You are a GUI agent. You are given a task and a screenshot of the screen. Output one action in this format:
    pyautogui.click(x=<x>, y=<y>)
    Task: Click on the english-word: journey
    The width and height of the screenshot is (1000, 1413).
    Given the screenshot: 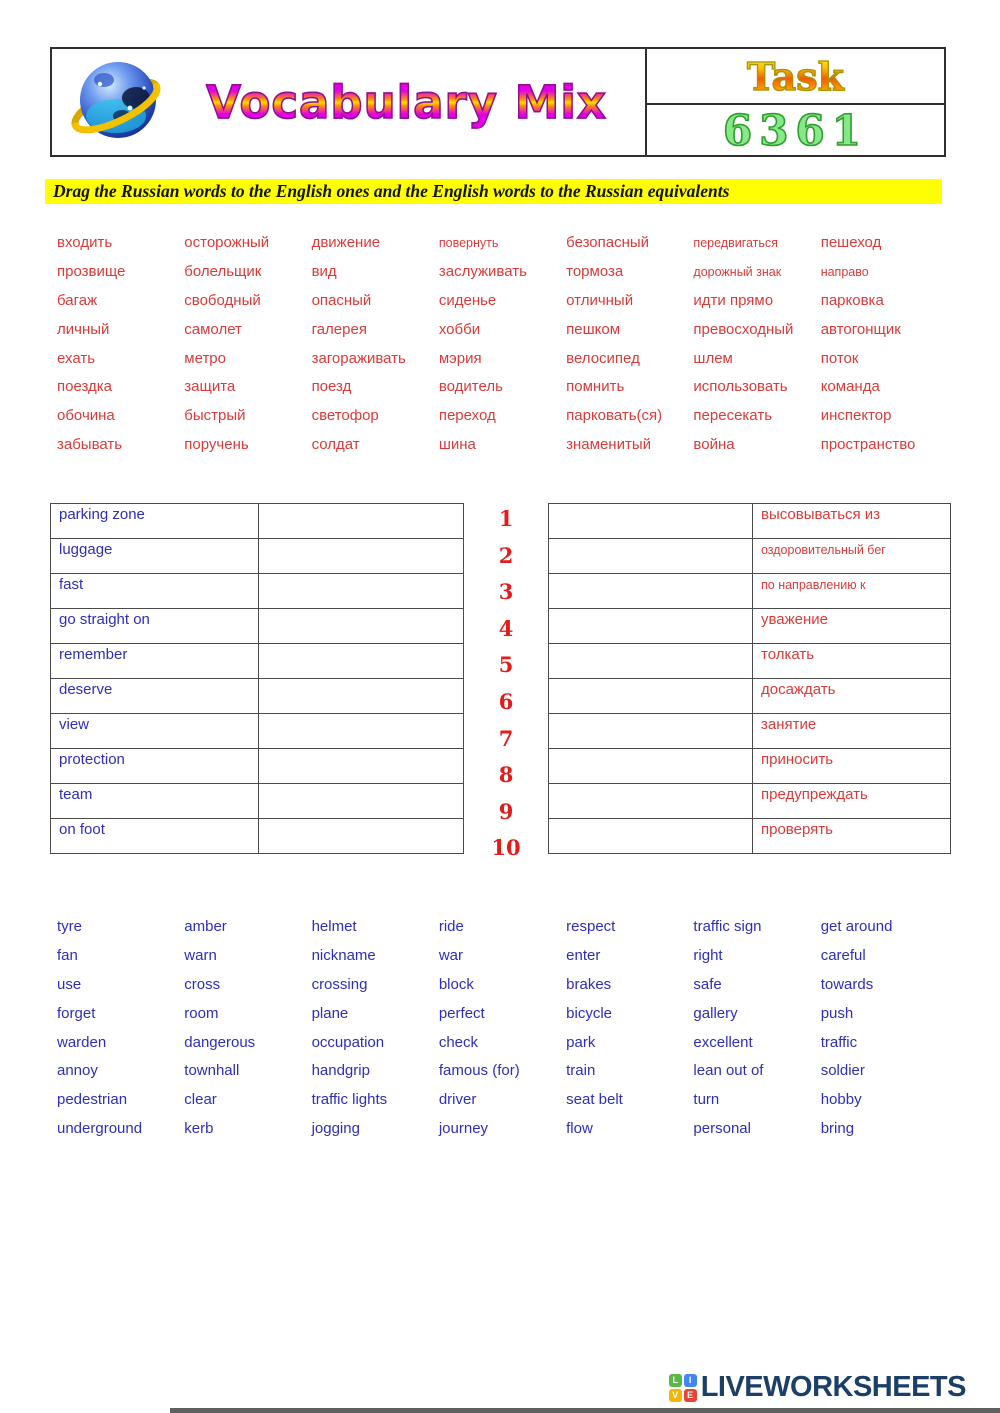 What is the action you would take?
    pyautogui.click(x=463, y=1129)
    